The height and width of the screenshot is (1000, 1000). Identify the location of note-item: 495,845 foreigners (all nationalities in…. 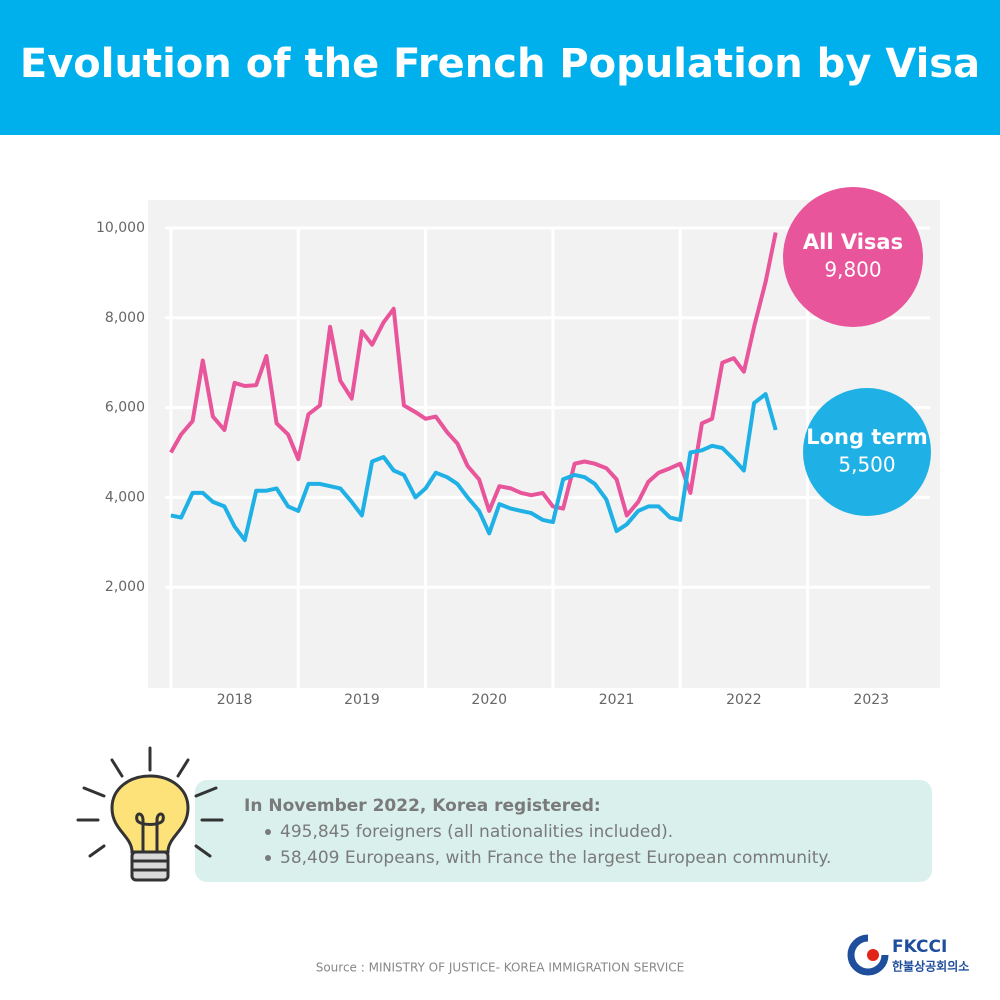
(476, 832).